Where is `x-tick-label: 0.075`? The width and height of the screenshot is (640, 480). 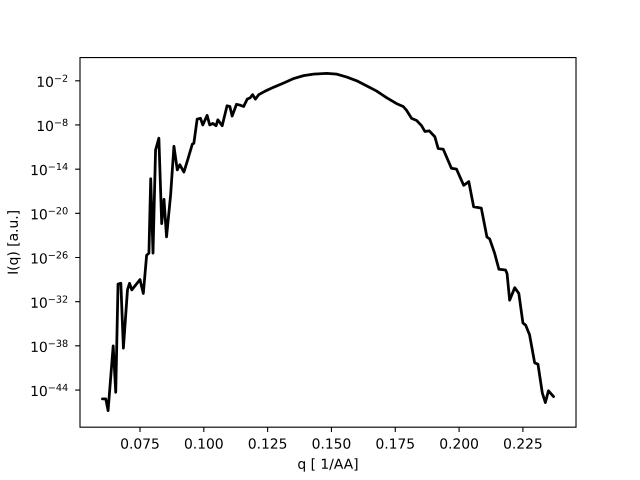
x-tick-label: 0.075 is located at coordinates (140, 443).